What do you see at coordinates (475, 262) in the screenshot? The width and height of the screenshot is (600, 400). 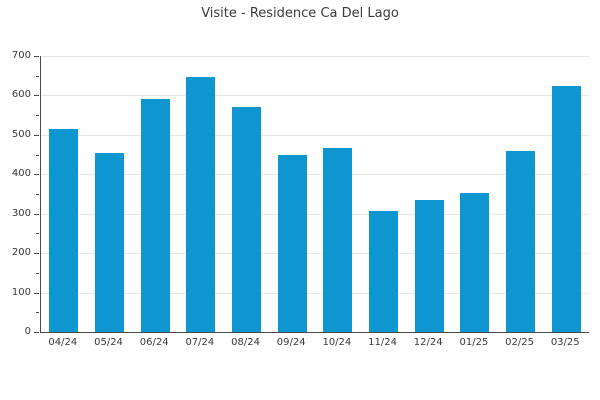 I see `bar-01/25` at bounding box center [475, 262].